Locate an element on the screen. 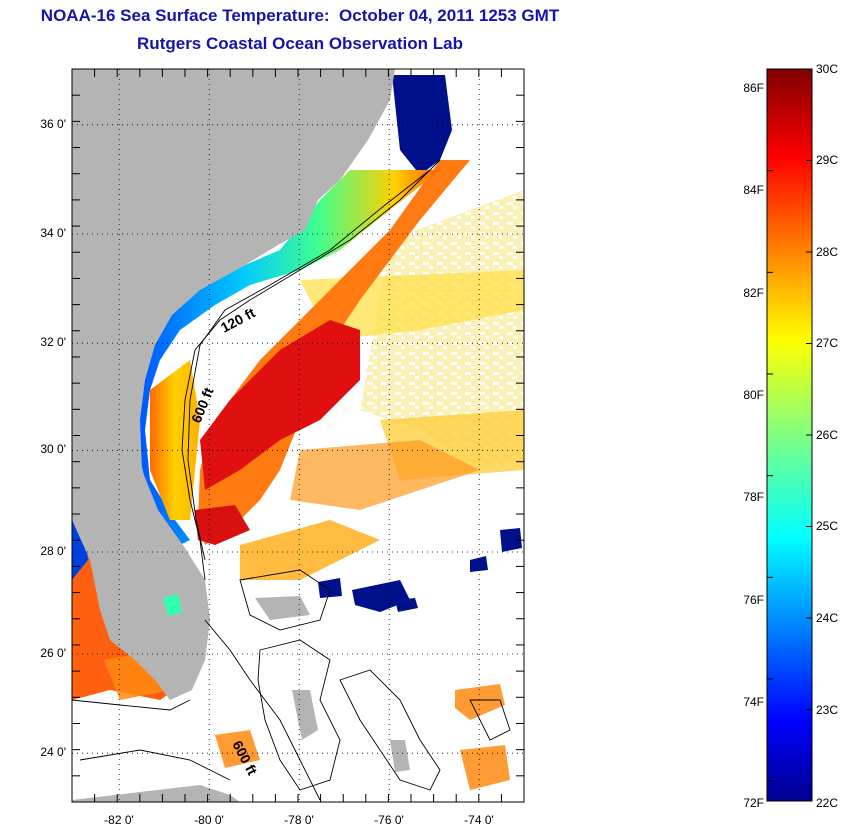 Image resolution: width=849 pixels, height=832 pixels. cold-noise-patches is located at coordinates (420, 570).